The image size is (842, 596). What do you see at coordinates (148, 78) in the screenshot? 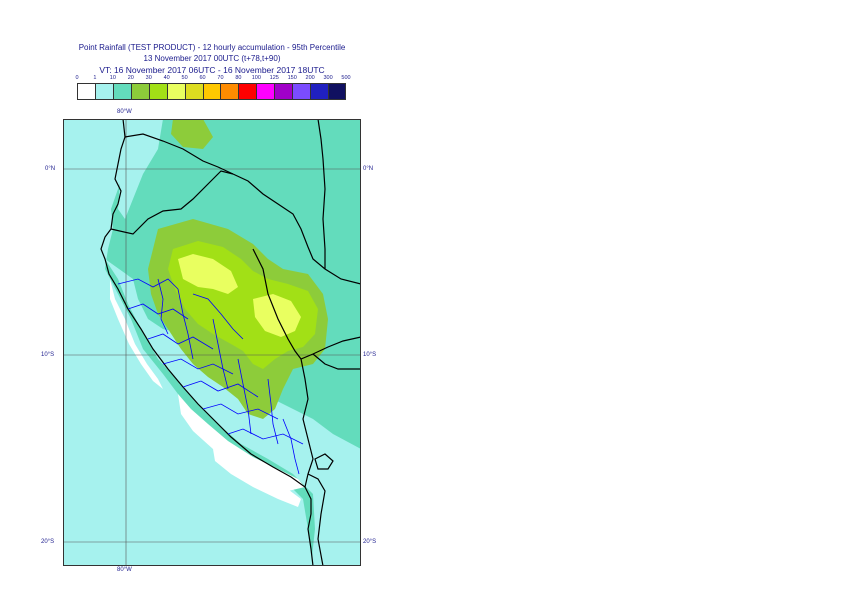
I see `legend-tick-label: 30` at bounding box center [148, 78].